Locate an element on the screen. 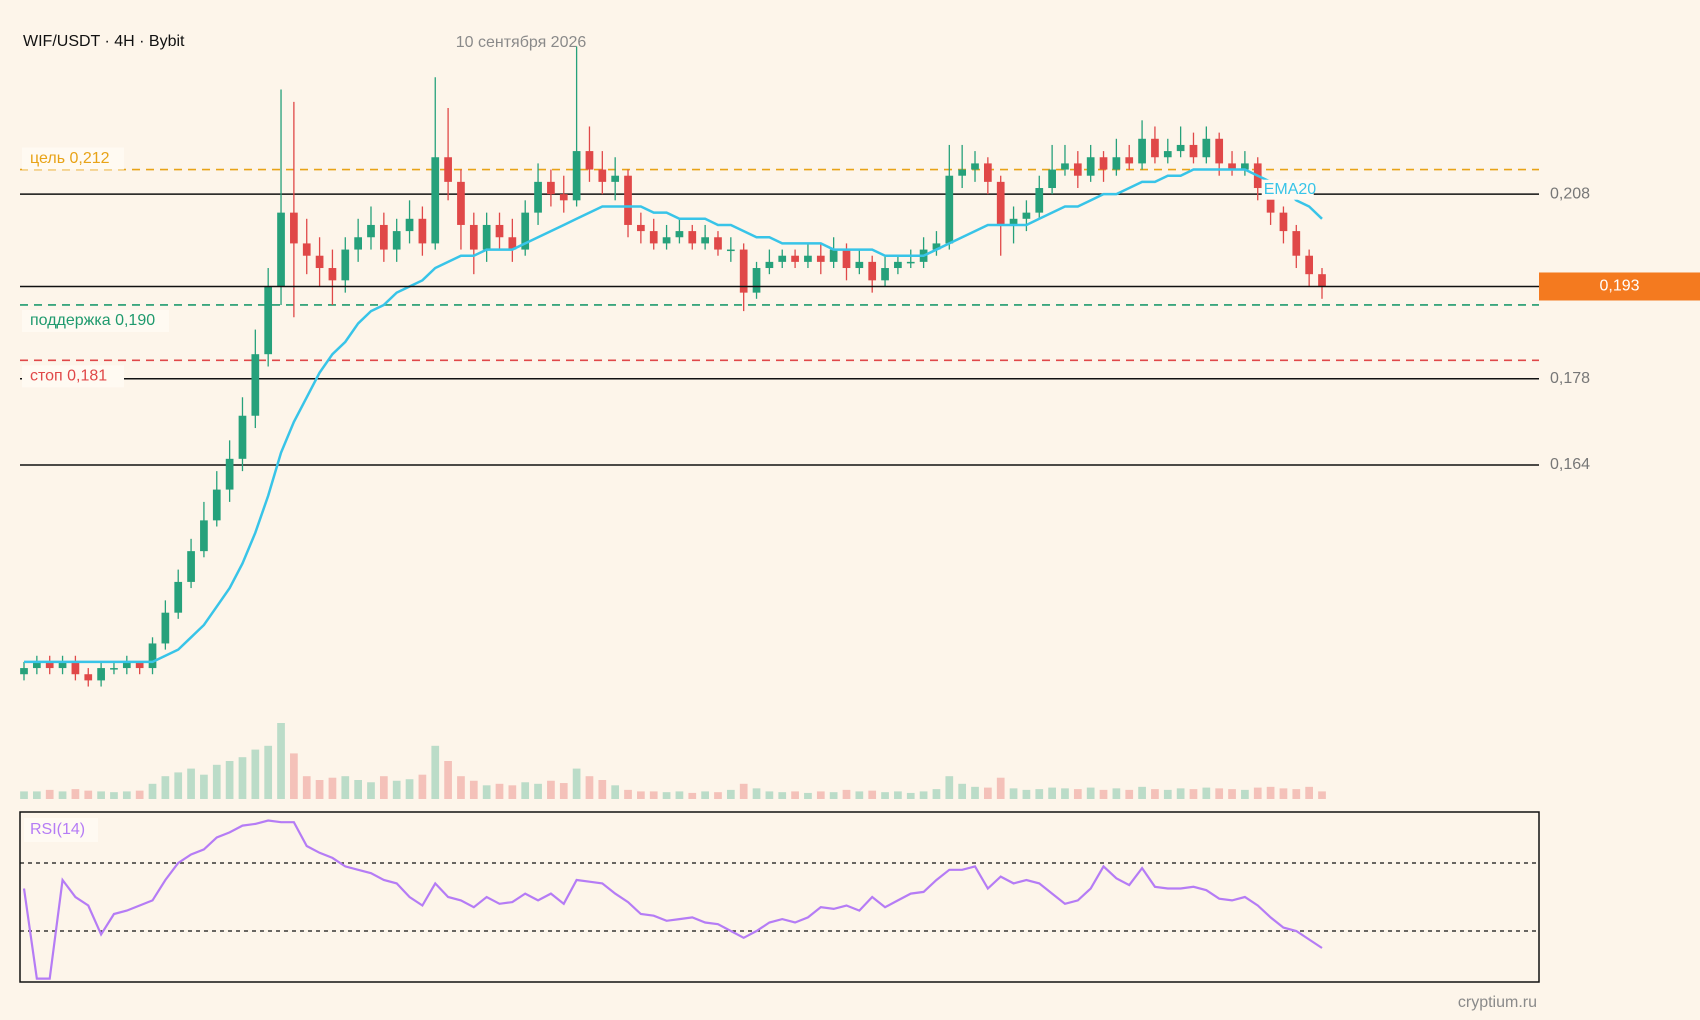 The width and height of the screenshot is (1700, 1020). y-tick-label: 0,164 is located at coordinates (1570, 464).